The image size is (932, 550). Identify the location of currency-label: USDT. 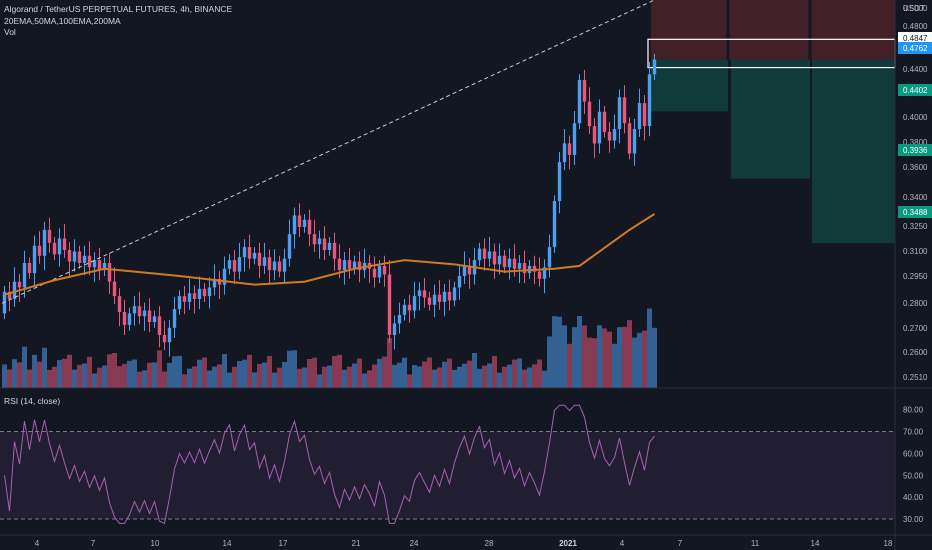
(914, 8).